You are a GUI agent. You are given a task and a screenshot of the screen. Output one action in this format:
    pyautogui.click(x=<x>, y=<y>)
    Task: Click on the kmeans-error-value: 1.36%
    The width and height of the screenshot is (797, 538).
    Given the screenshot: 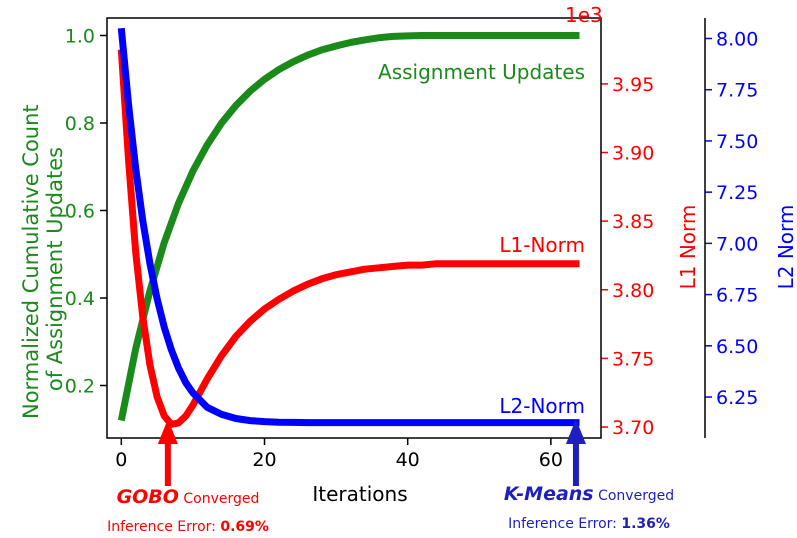 What is the action you would take?
    pyautogui.click(x=645, y=524)
    